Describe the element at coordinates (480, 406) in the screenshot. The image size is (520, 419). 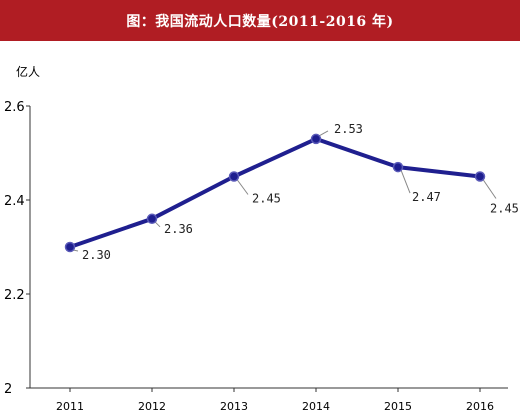
I see `x-tick-label: 2016` at that location.